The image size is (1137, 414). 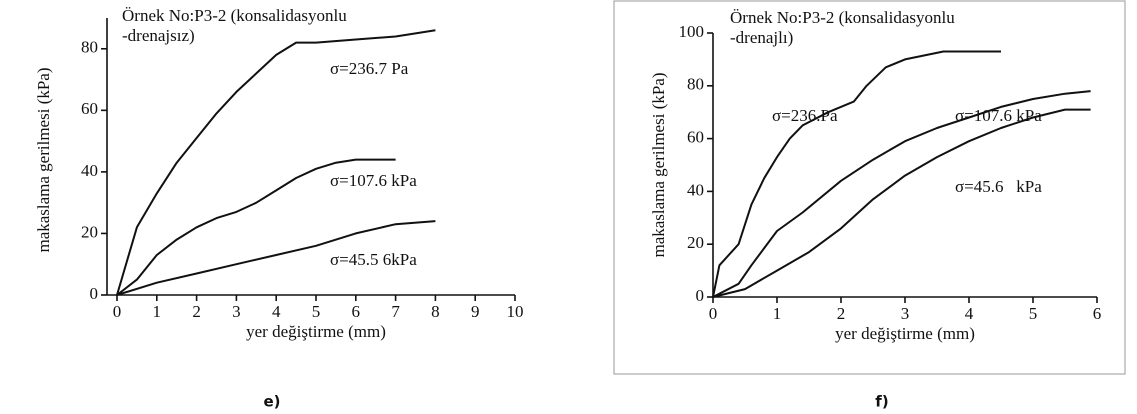 I want to click on y-tick-label: 100, so click(x=692, y=31).